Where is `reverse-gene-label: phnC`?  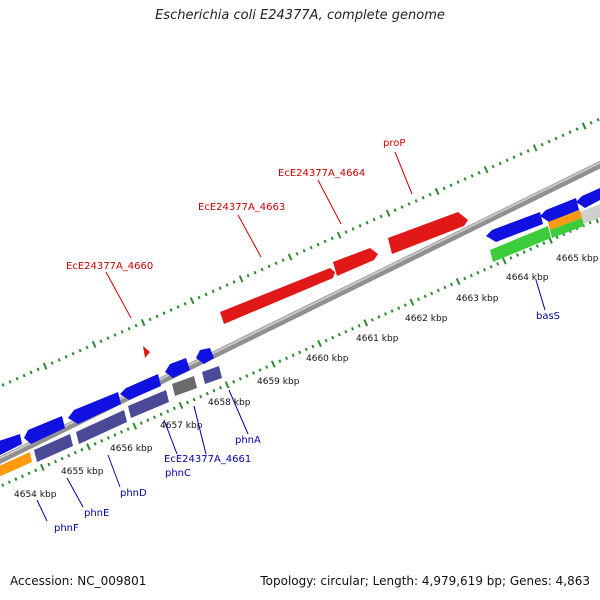 reverse-gene-label: phnC is located at coordinates (178, 473).